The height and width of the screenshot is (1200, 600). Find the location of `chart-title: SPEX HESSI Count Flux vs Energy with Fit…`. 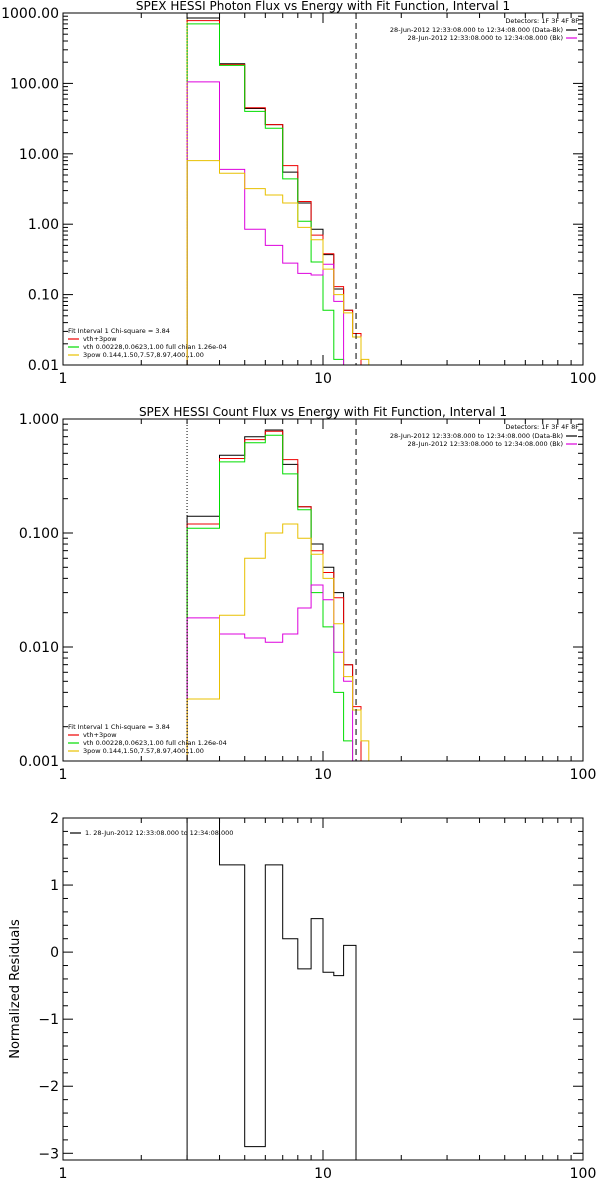

chart-title: SPEX HESSI Count Flux vs Energy with Fit… is located at coordinates (323, 412).